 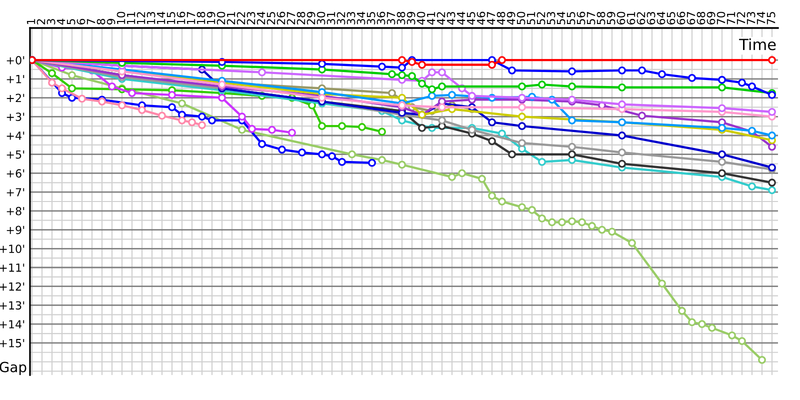 What do you see at coordinates (251, 18) in the screenshot?
I see `x-tick-label: 23` at bounding box center [251, 18].